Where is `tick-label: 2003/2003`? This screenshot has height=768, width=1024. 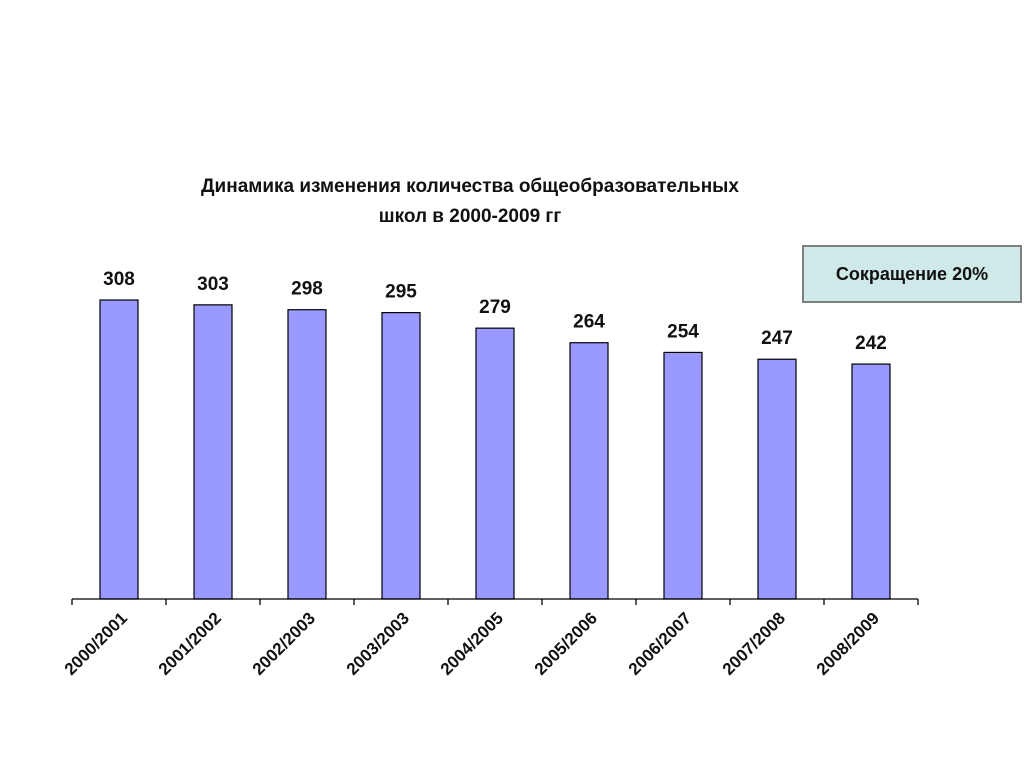 tick-label: 2003/2003 is located at coordinates (378, 644).